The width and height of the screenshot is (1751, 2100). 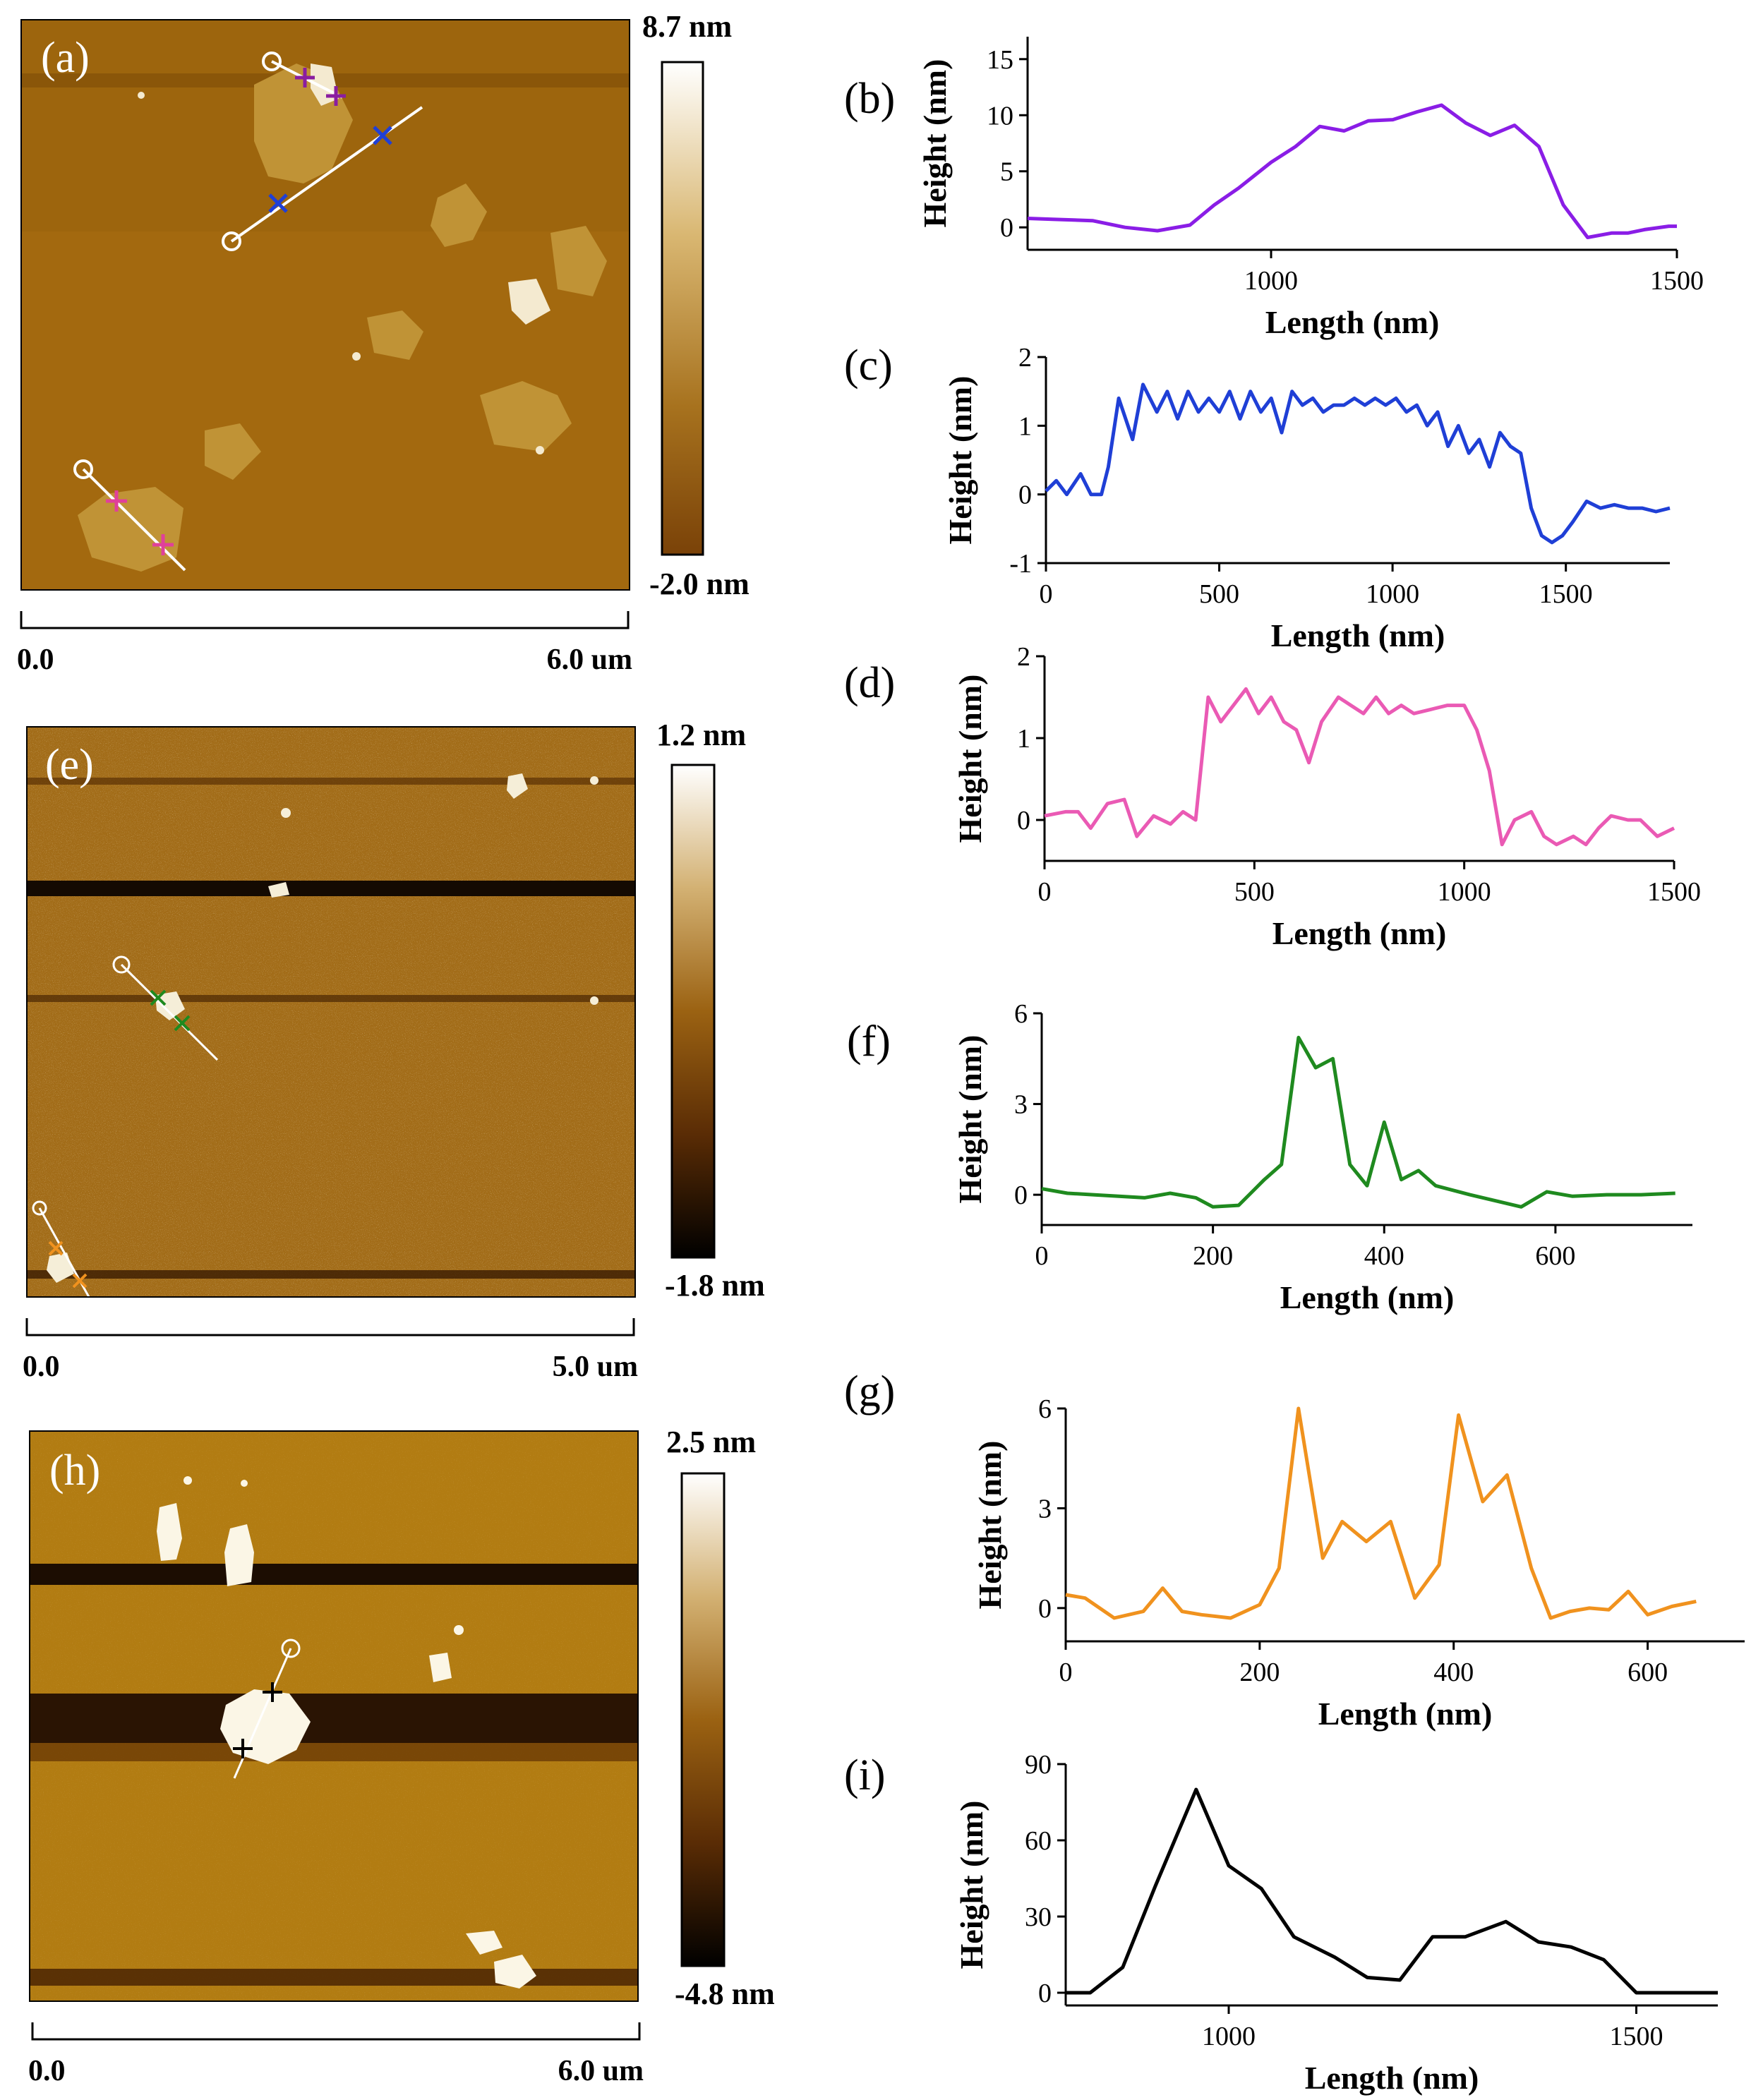 What do you see at coordinates (1358, 463) in the screenshot?
I see `series-line-c` at bounding box center [1358, 463].